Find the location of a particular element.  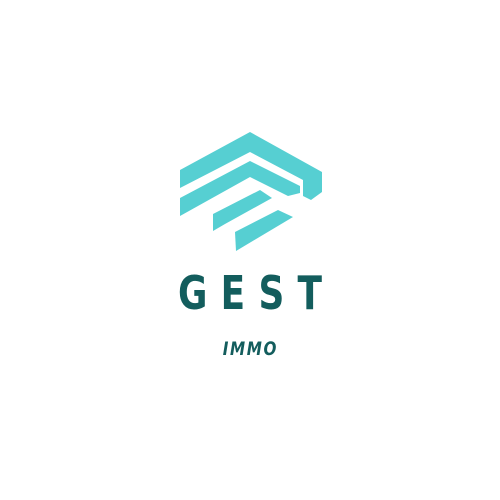

house-roof-stripes-icon is located at coordinates (251, 191).